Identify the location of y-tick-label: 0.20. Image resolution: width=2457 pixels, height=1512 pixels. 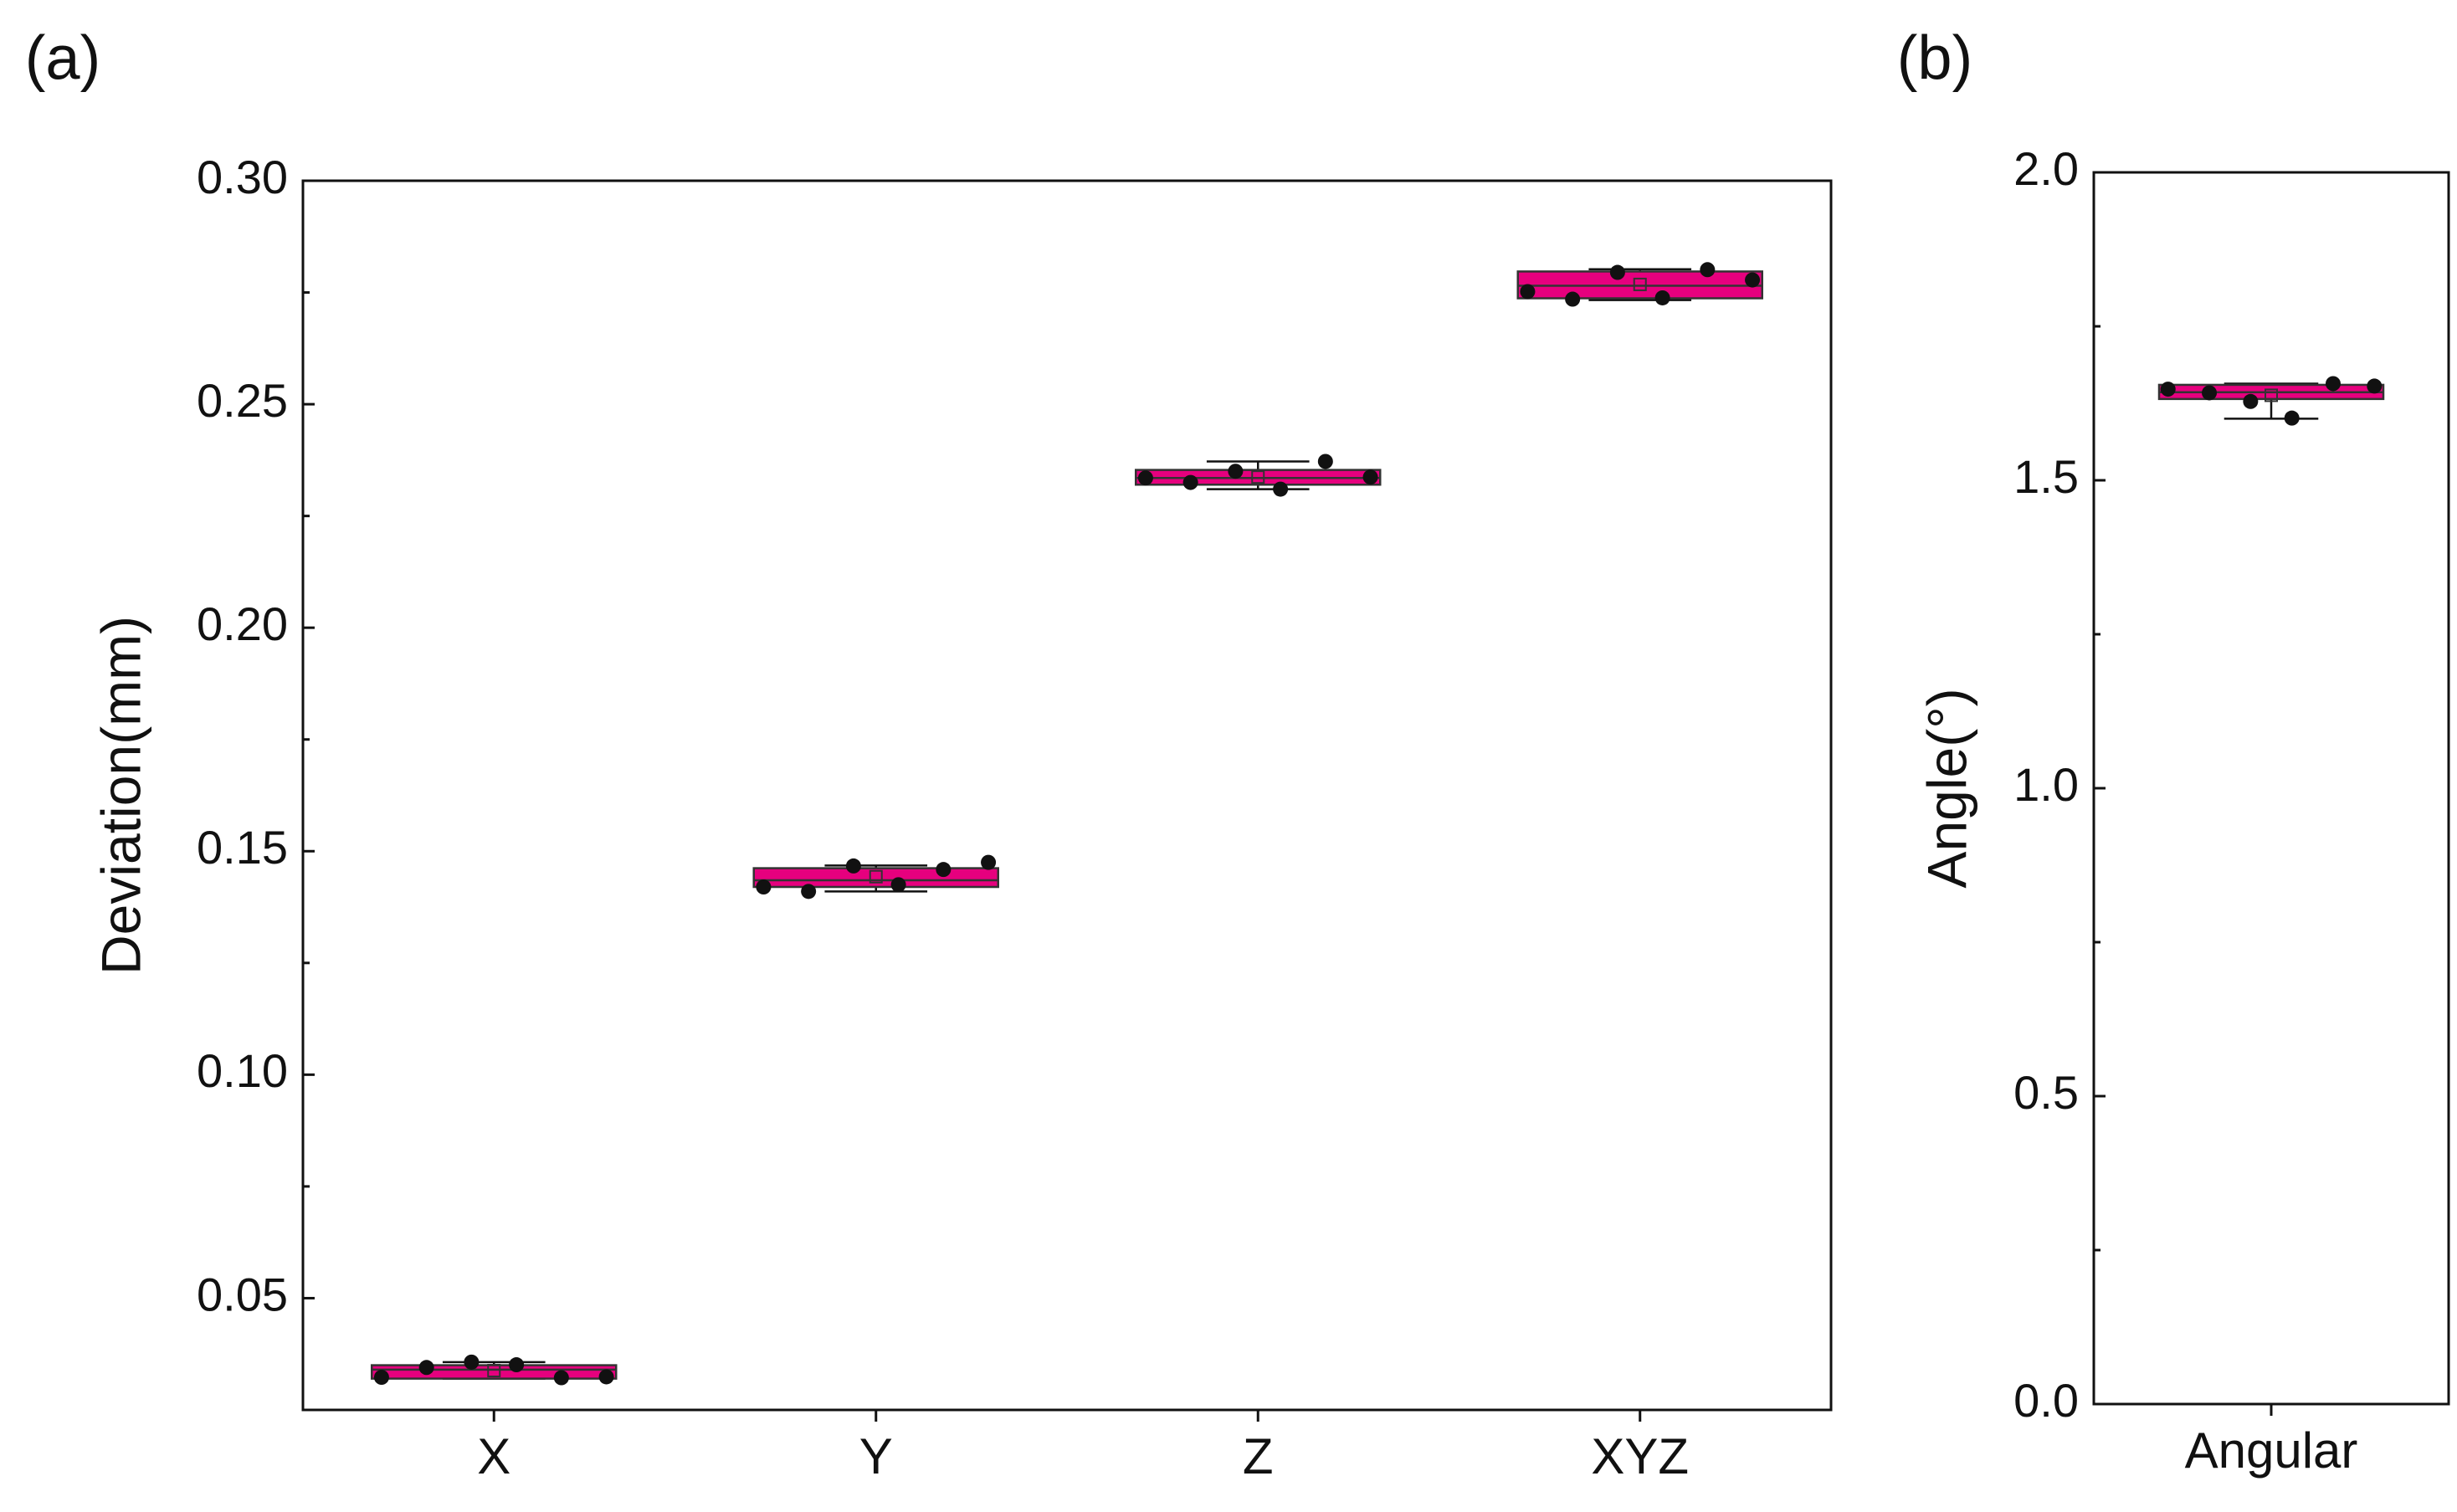
(242, 623).